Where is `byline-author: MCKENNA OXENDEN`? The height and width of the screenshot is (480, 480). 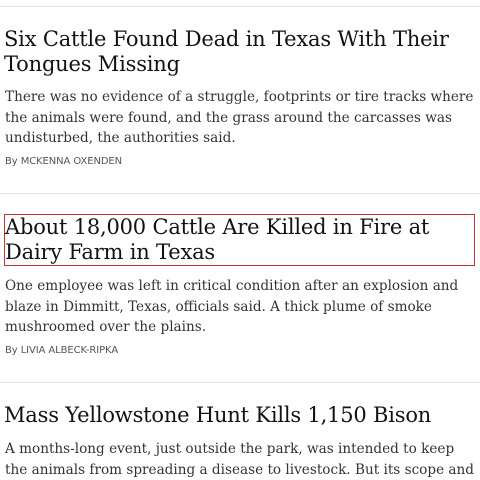 byline-author: MCKENNA OXENDEN is located at coordinates (71, 161).